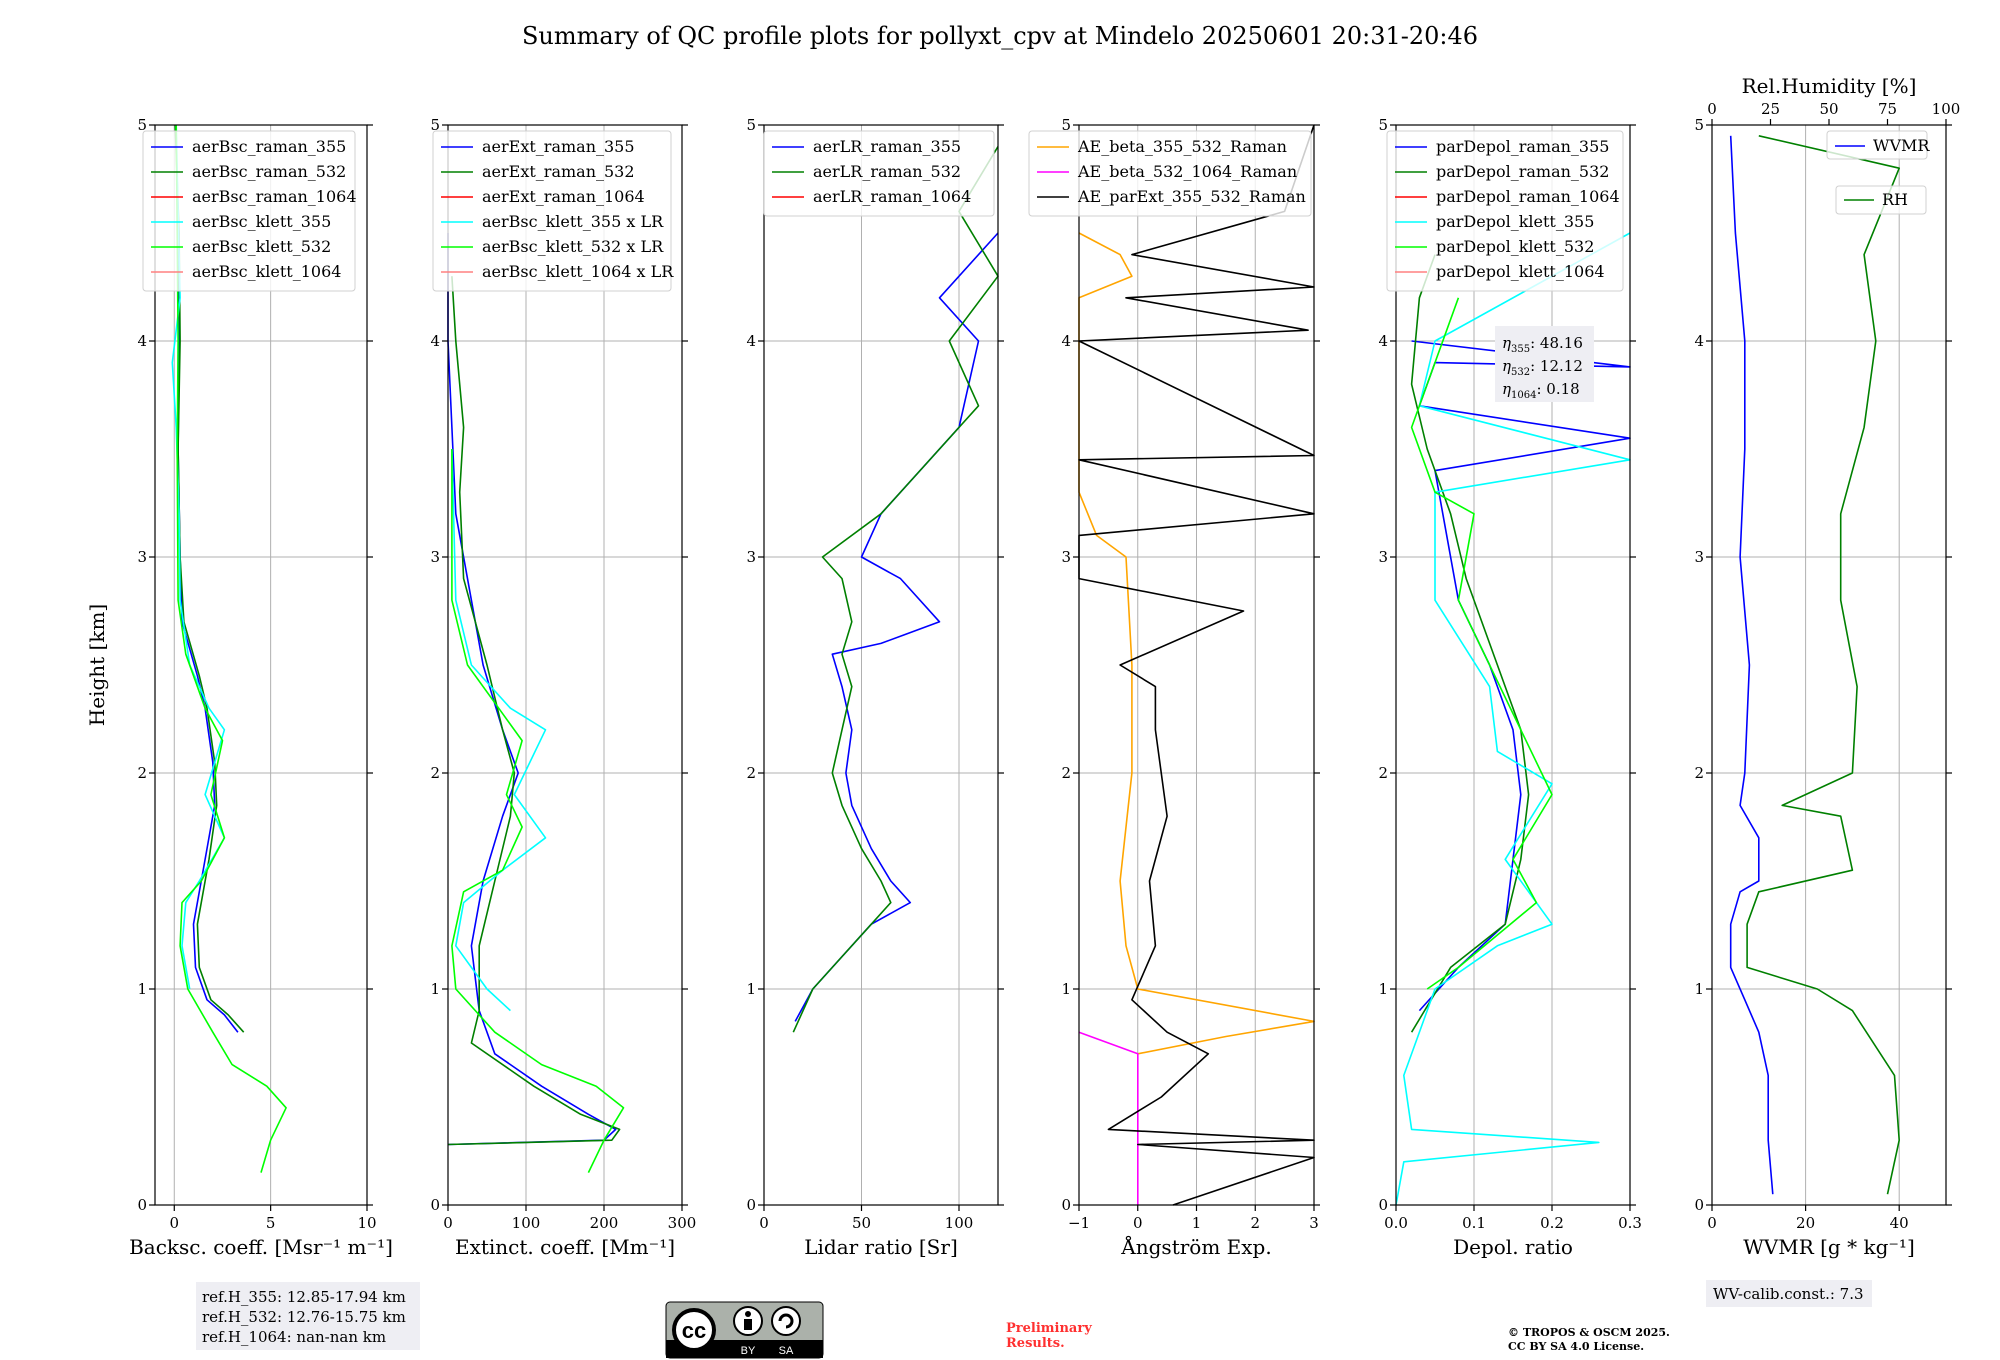 The height and width of the screenshot is (1360, 2000). What do you see at coordinates (1187, 171) in the screenshot?
I see `legend-entry: AE_beta_532_1064_Raman` at bounding box center [1187, 171].